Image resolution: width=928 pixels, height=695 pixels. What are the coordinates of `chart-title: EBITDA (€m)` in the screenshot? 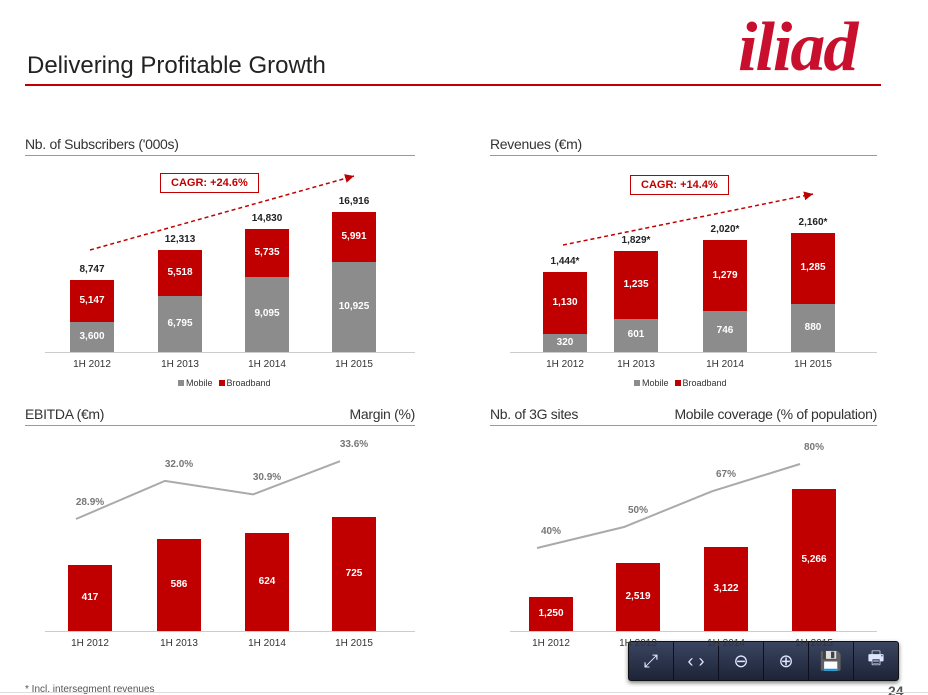 It's located at (65, 414).